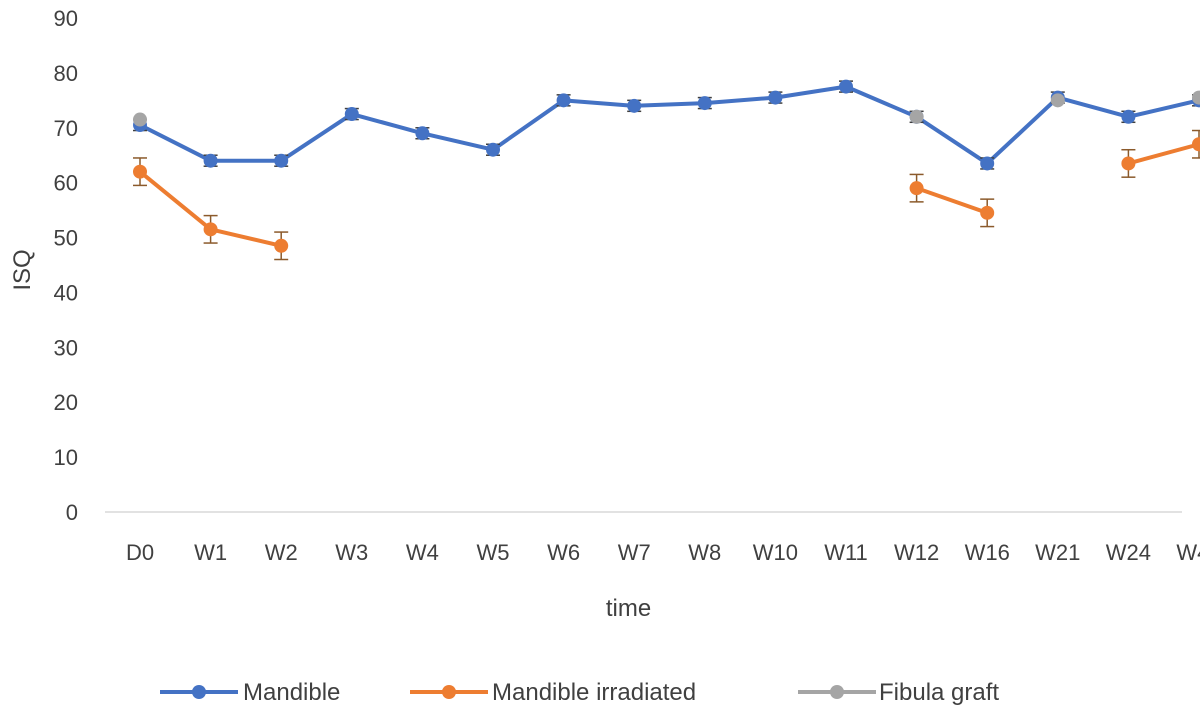 This screenshot has height=715, width=1200. Describe the element at coordinates (66, 18) in the screenshot. I see `y-tick-label: 90` at that location.